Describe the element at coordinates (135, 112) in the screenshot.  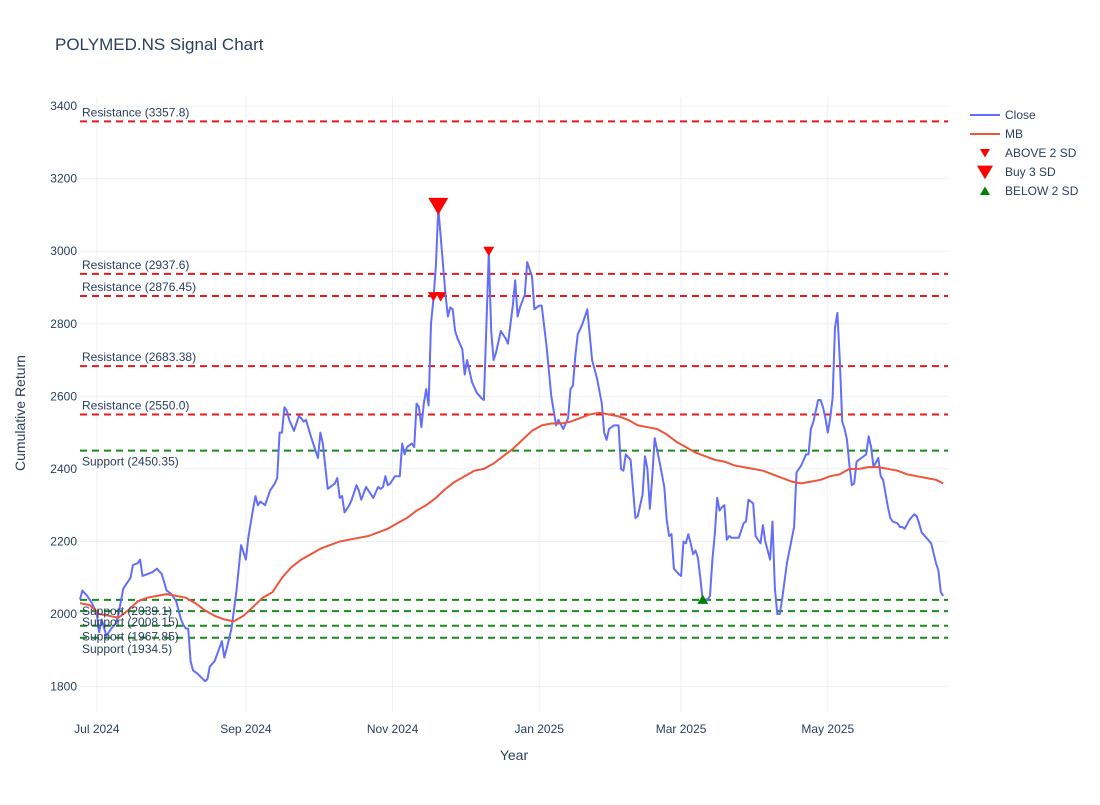
I see `resistance-label: Resistance (3357.8)` at that location.